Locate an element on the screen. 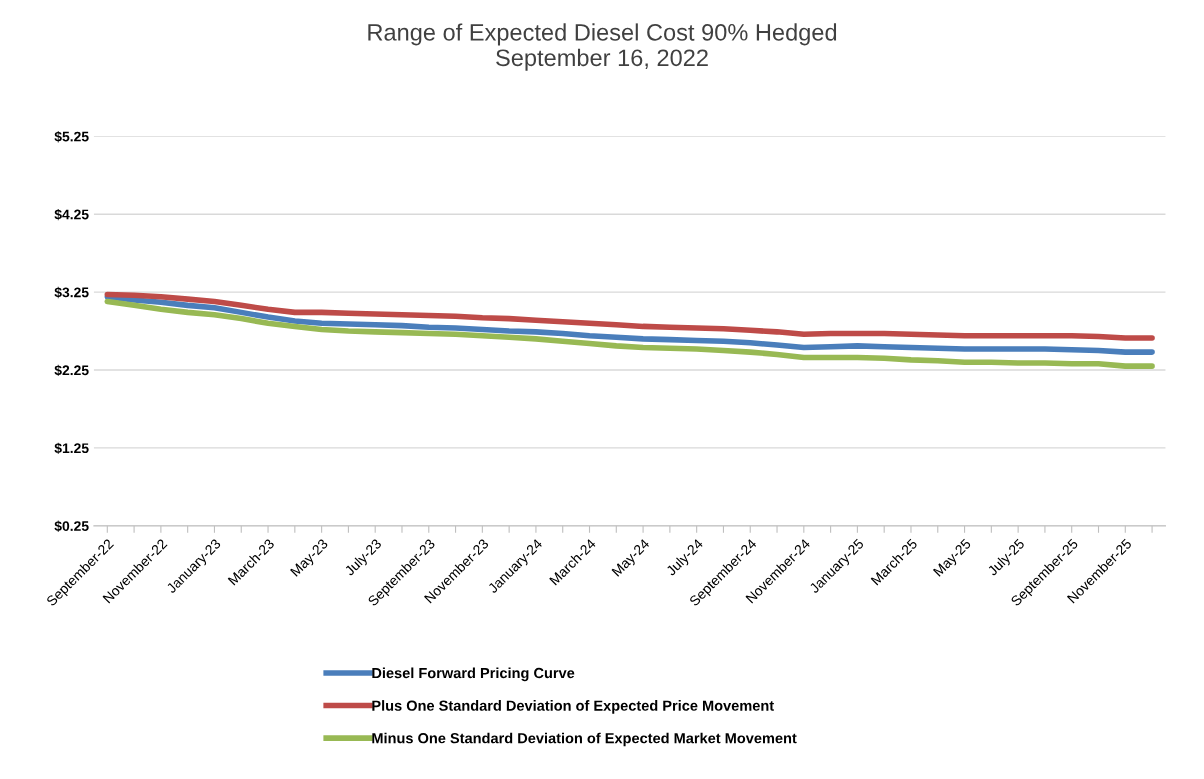 Image resolution: width=1204 pixels, height=779 pixels. y-tick-label: $4.25 is located at coordinates (71, 214).